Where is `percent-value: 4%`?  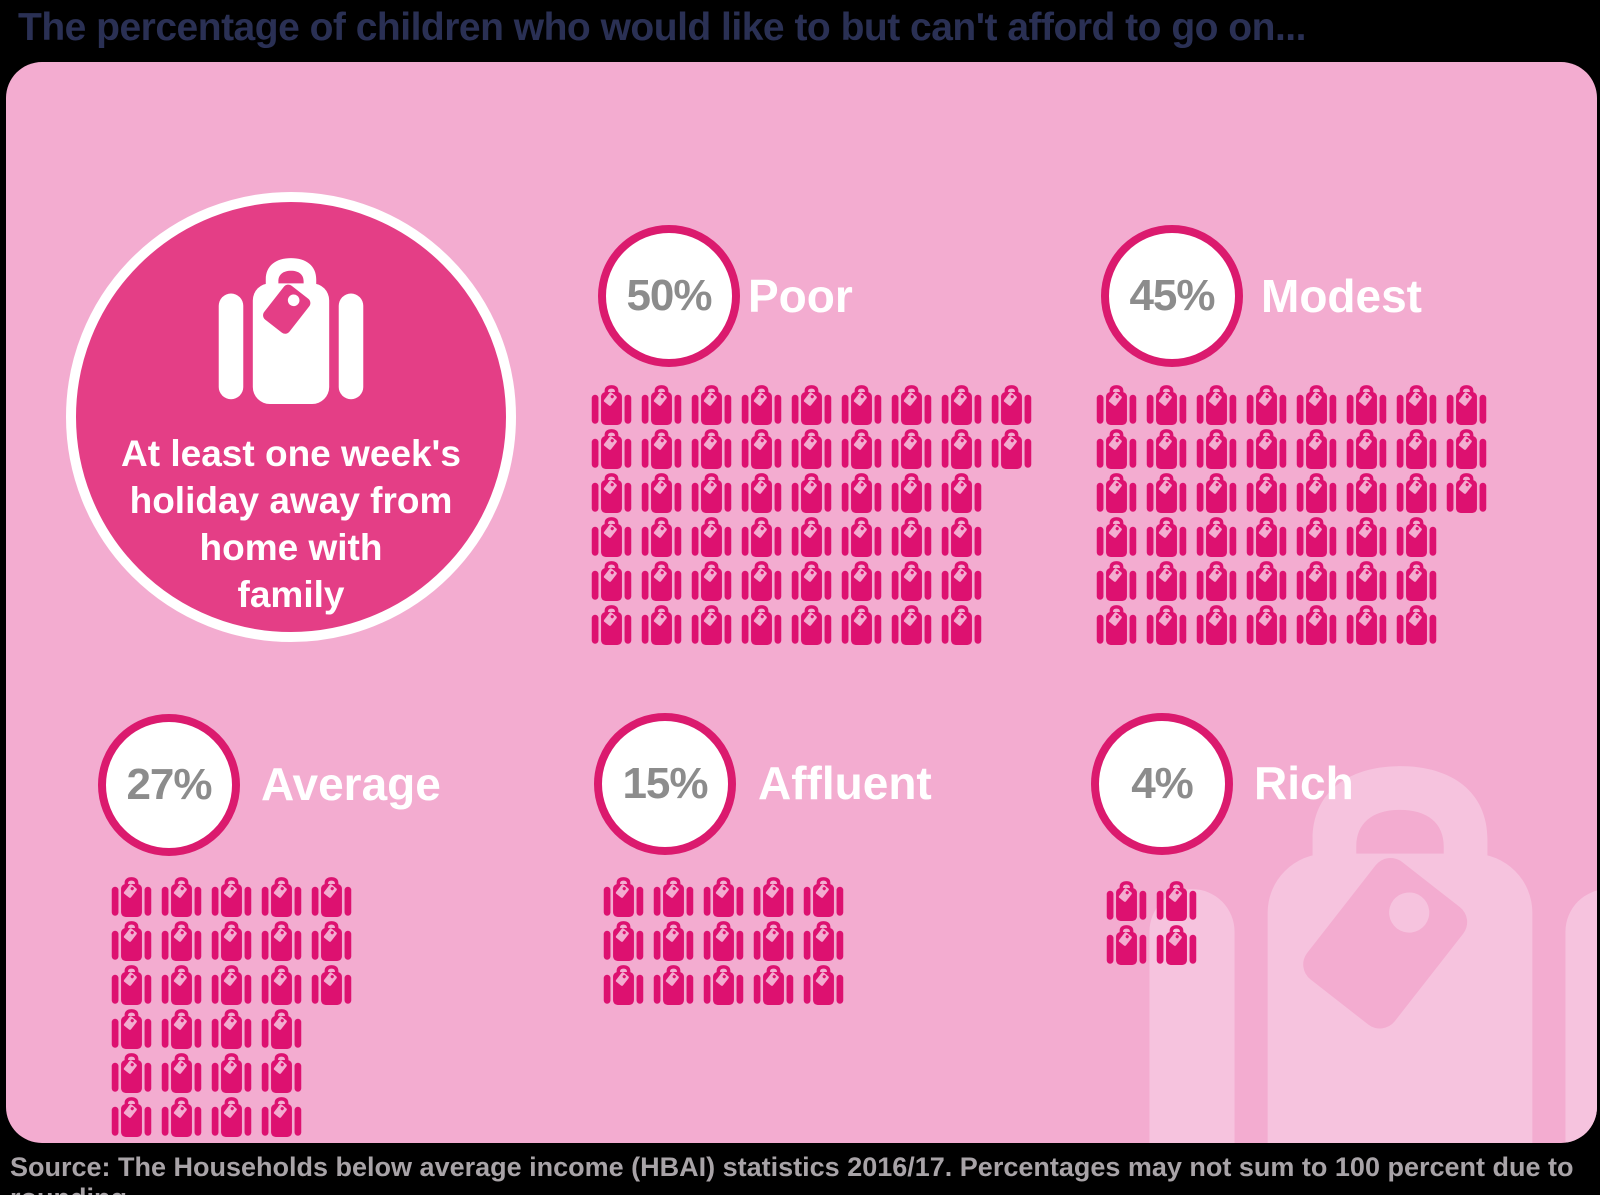
percent-value: 4% is located at coordinates (1162, 783).